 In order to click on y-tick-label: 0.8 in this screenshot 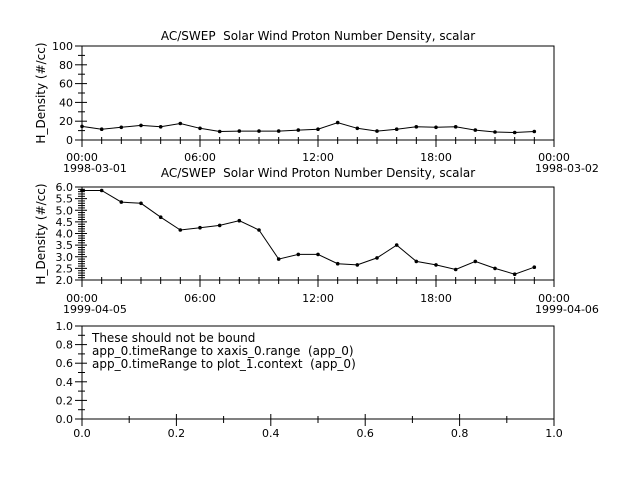, I will do `click(65, 345)`.